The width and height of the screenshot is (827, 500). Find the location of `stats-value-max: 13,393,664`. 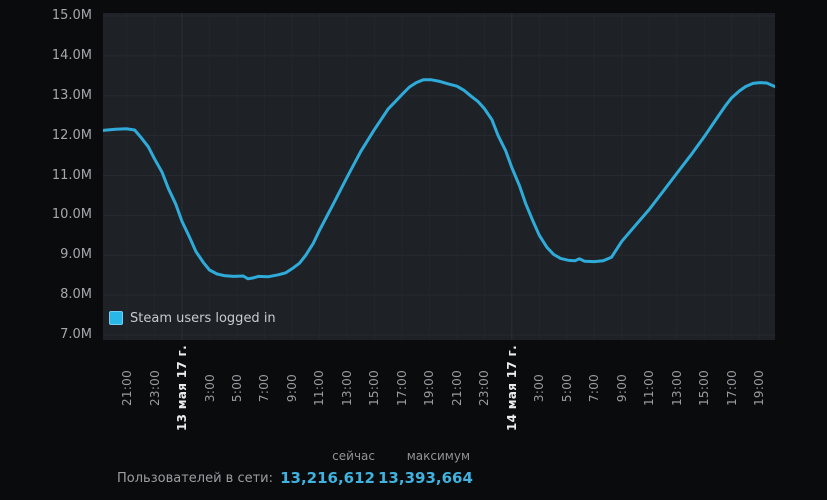

stats-value-max: 13,393,664 is located at coordinates (425, 478).